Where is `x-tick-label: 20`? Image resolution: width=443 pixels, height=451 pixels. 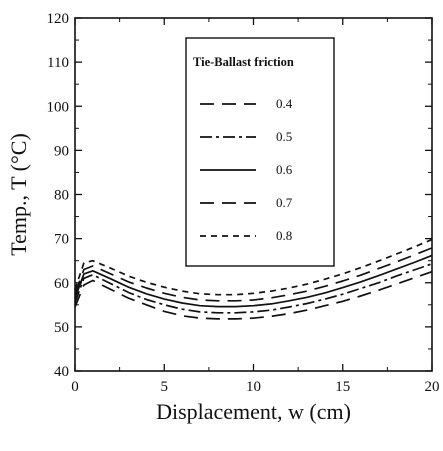 x-tick-label: 20 is located at coordinates (432, 387).